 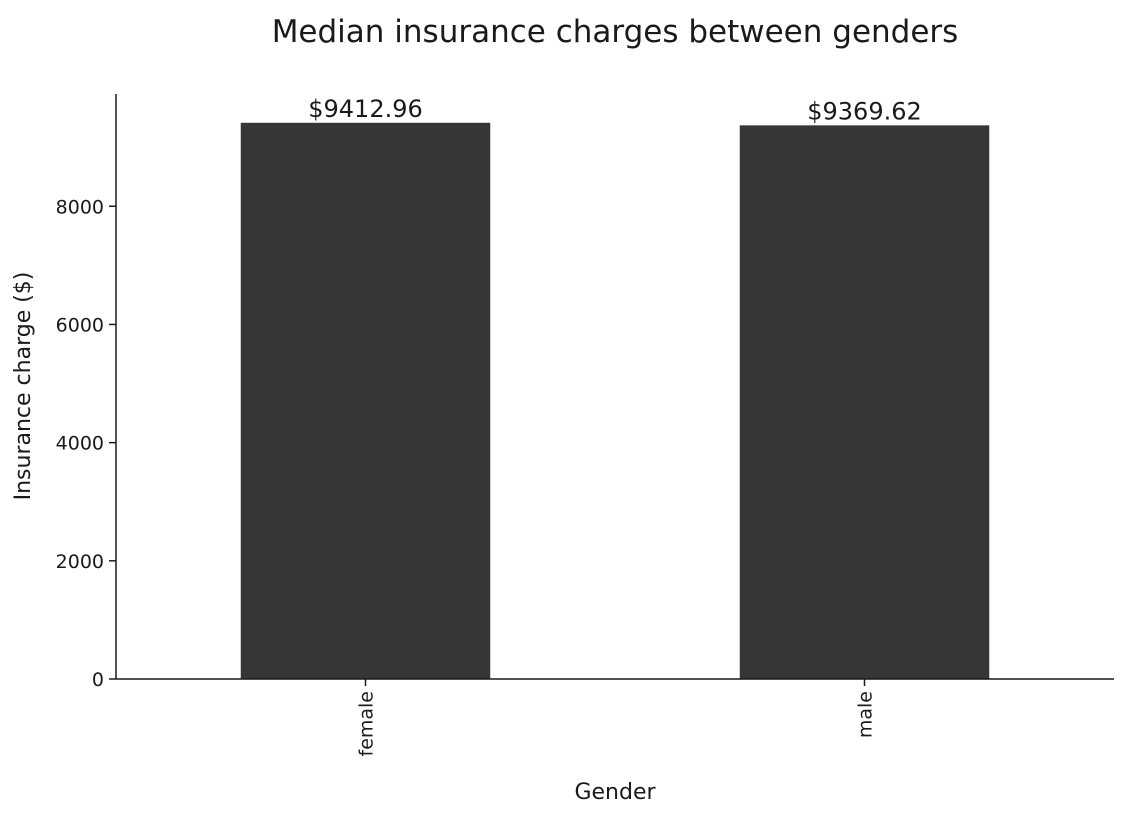 What do you see at coordinates (864, 111) in the screenshot?
I see `bar-value-label-male: $9369.62` at bounding box center [864, 111].